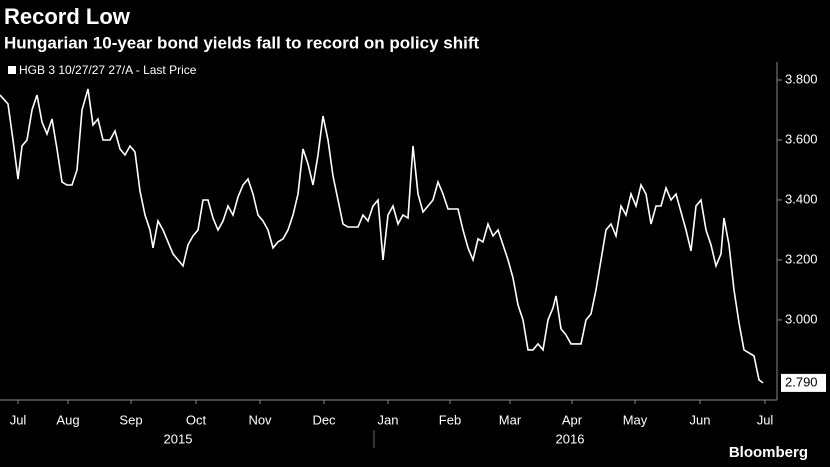 The width and height of the screenshot is (830, 467). Describe the element at coordinates (700, 419) in the screenshot. I see `x-tick-label: Jun` at that location.